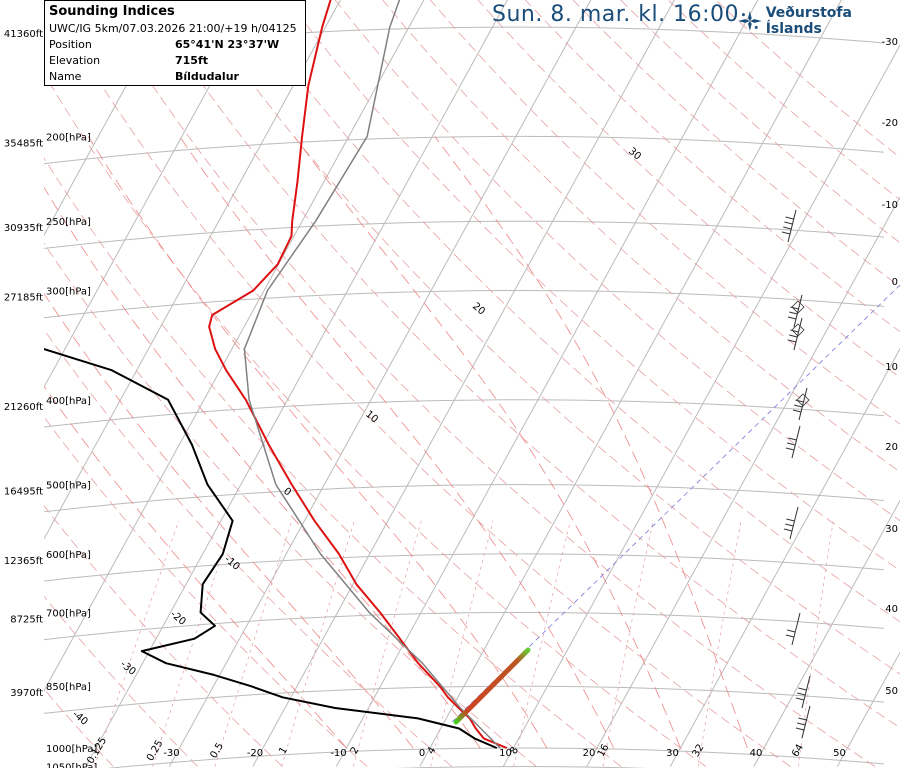 This screenshot has height=768, width=900. I want to click on mixing-ratio-label: 2, so click(355, 750).